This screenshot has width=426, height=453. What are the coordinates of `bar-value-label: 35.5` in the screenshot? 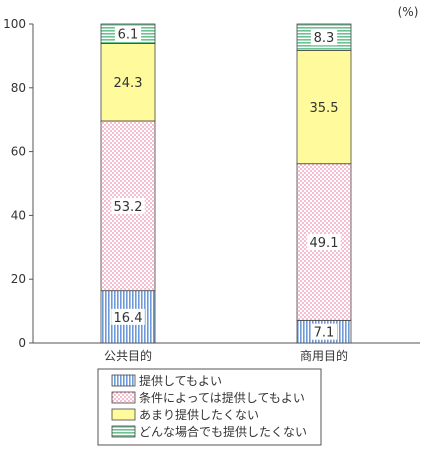 It's located at (324, 108).